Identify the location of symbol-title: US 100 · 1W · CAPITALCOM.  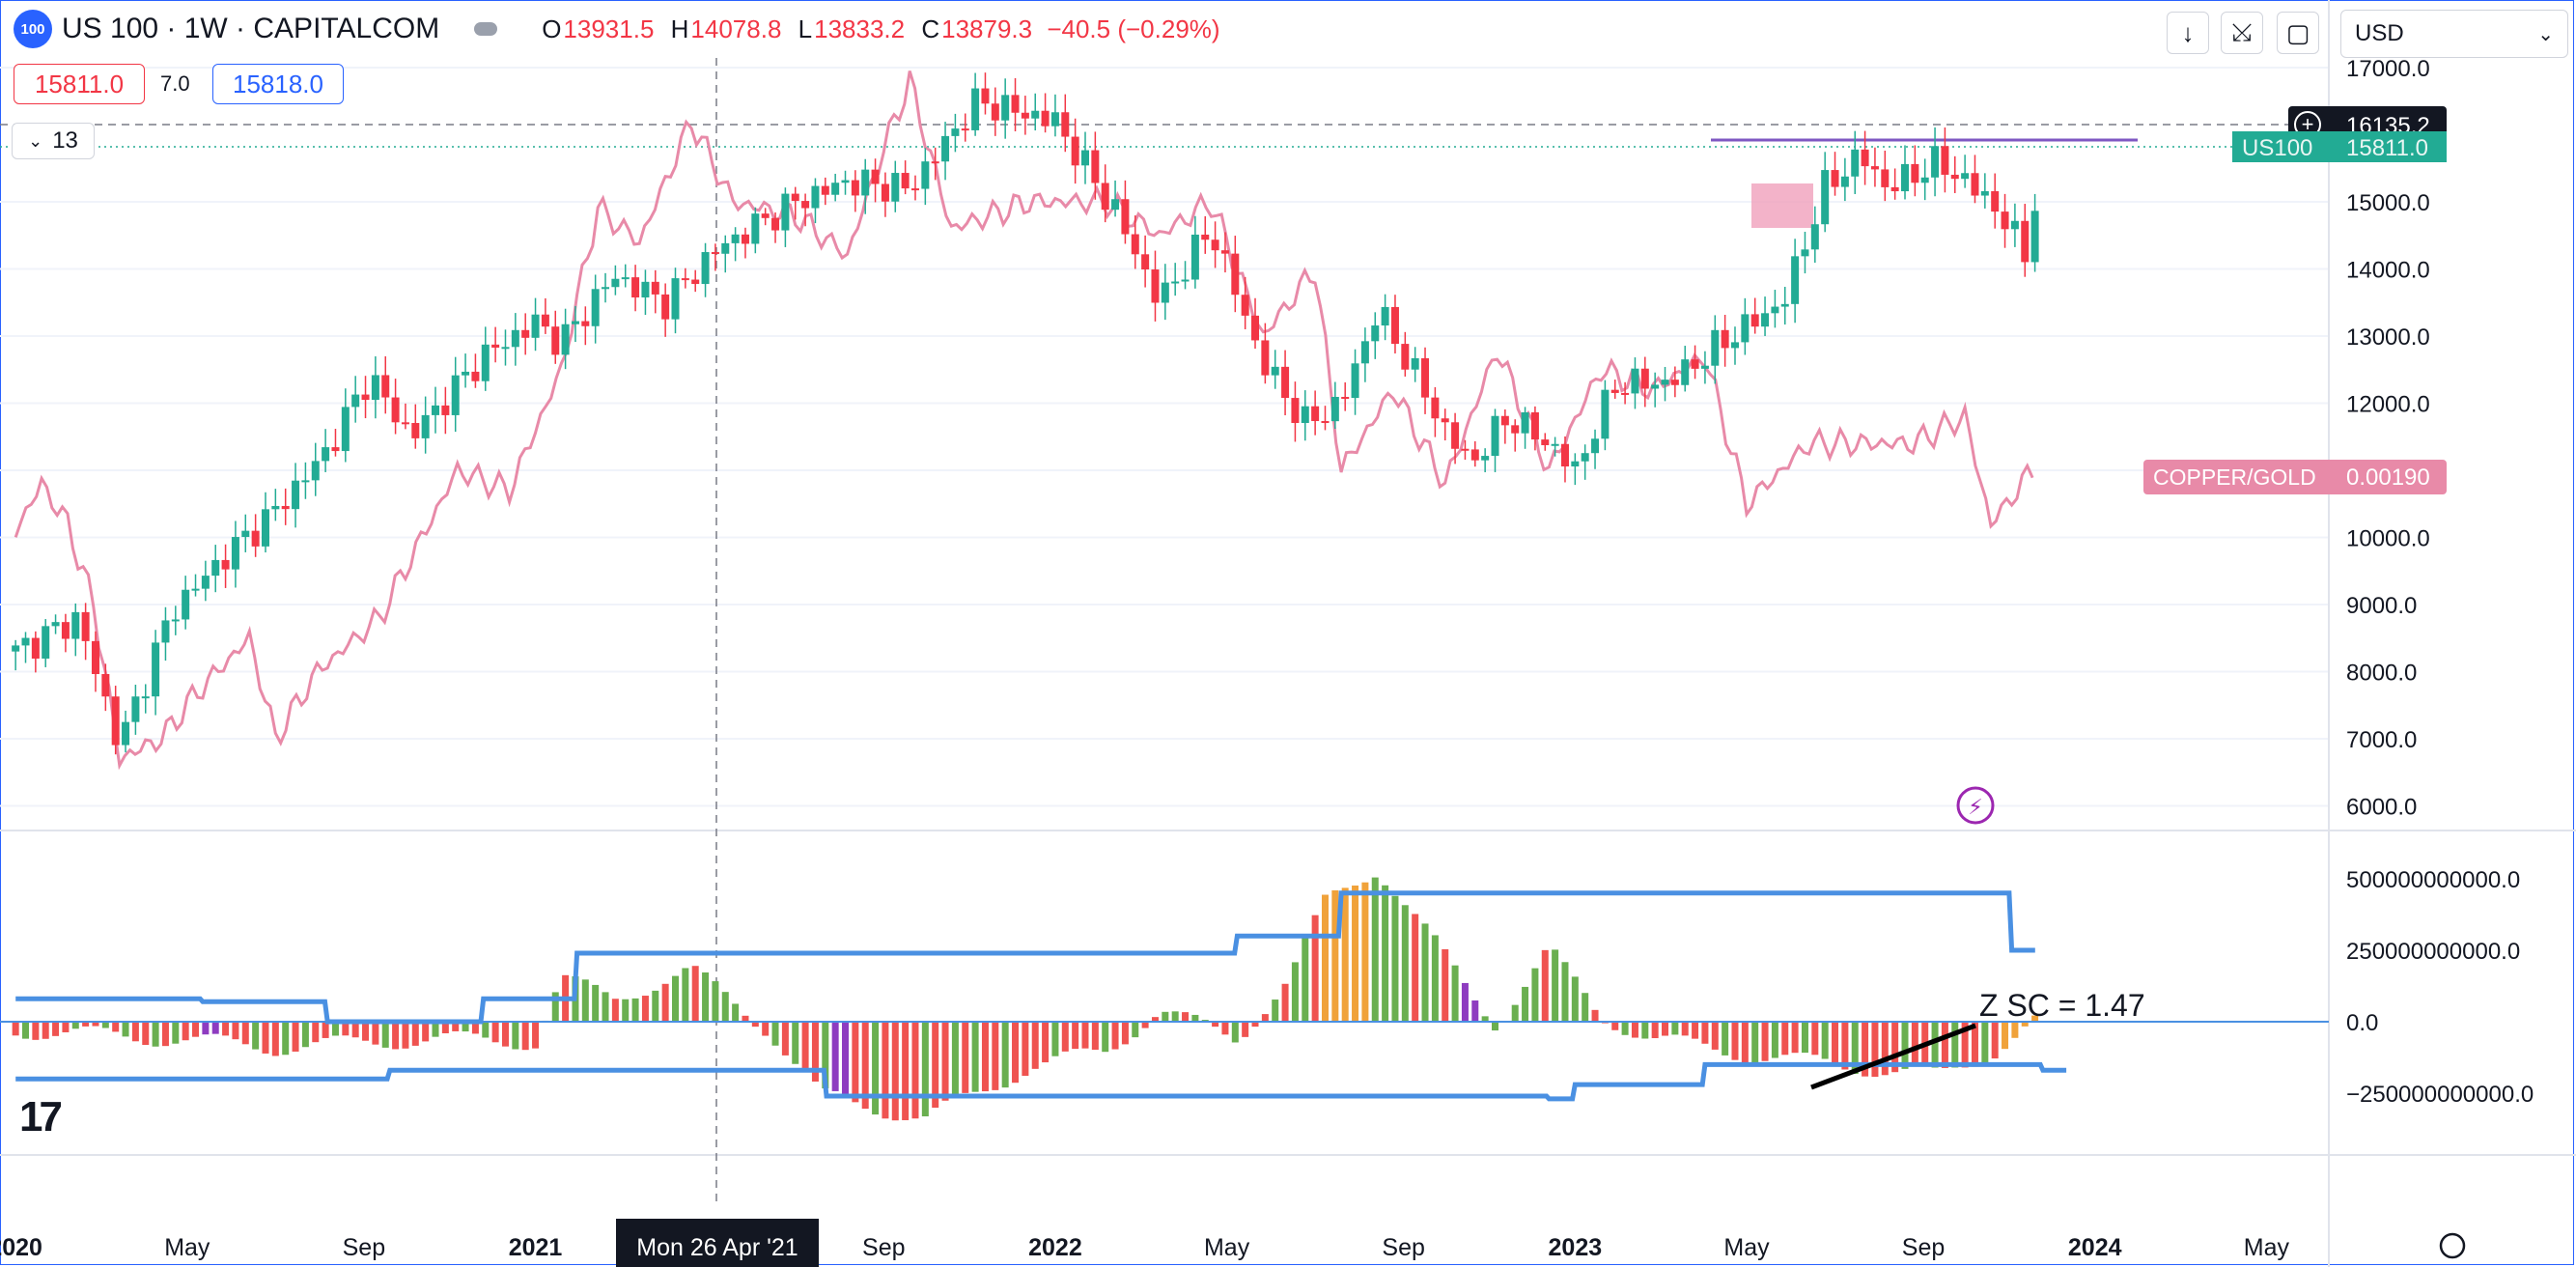
(251, 28).